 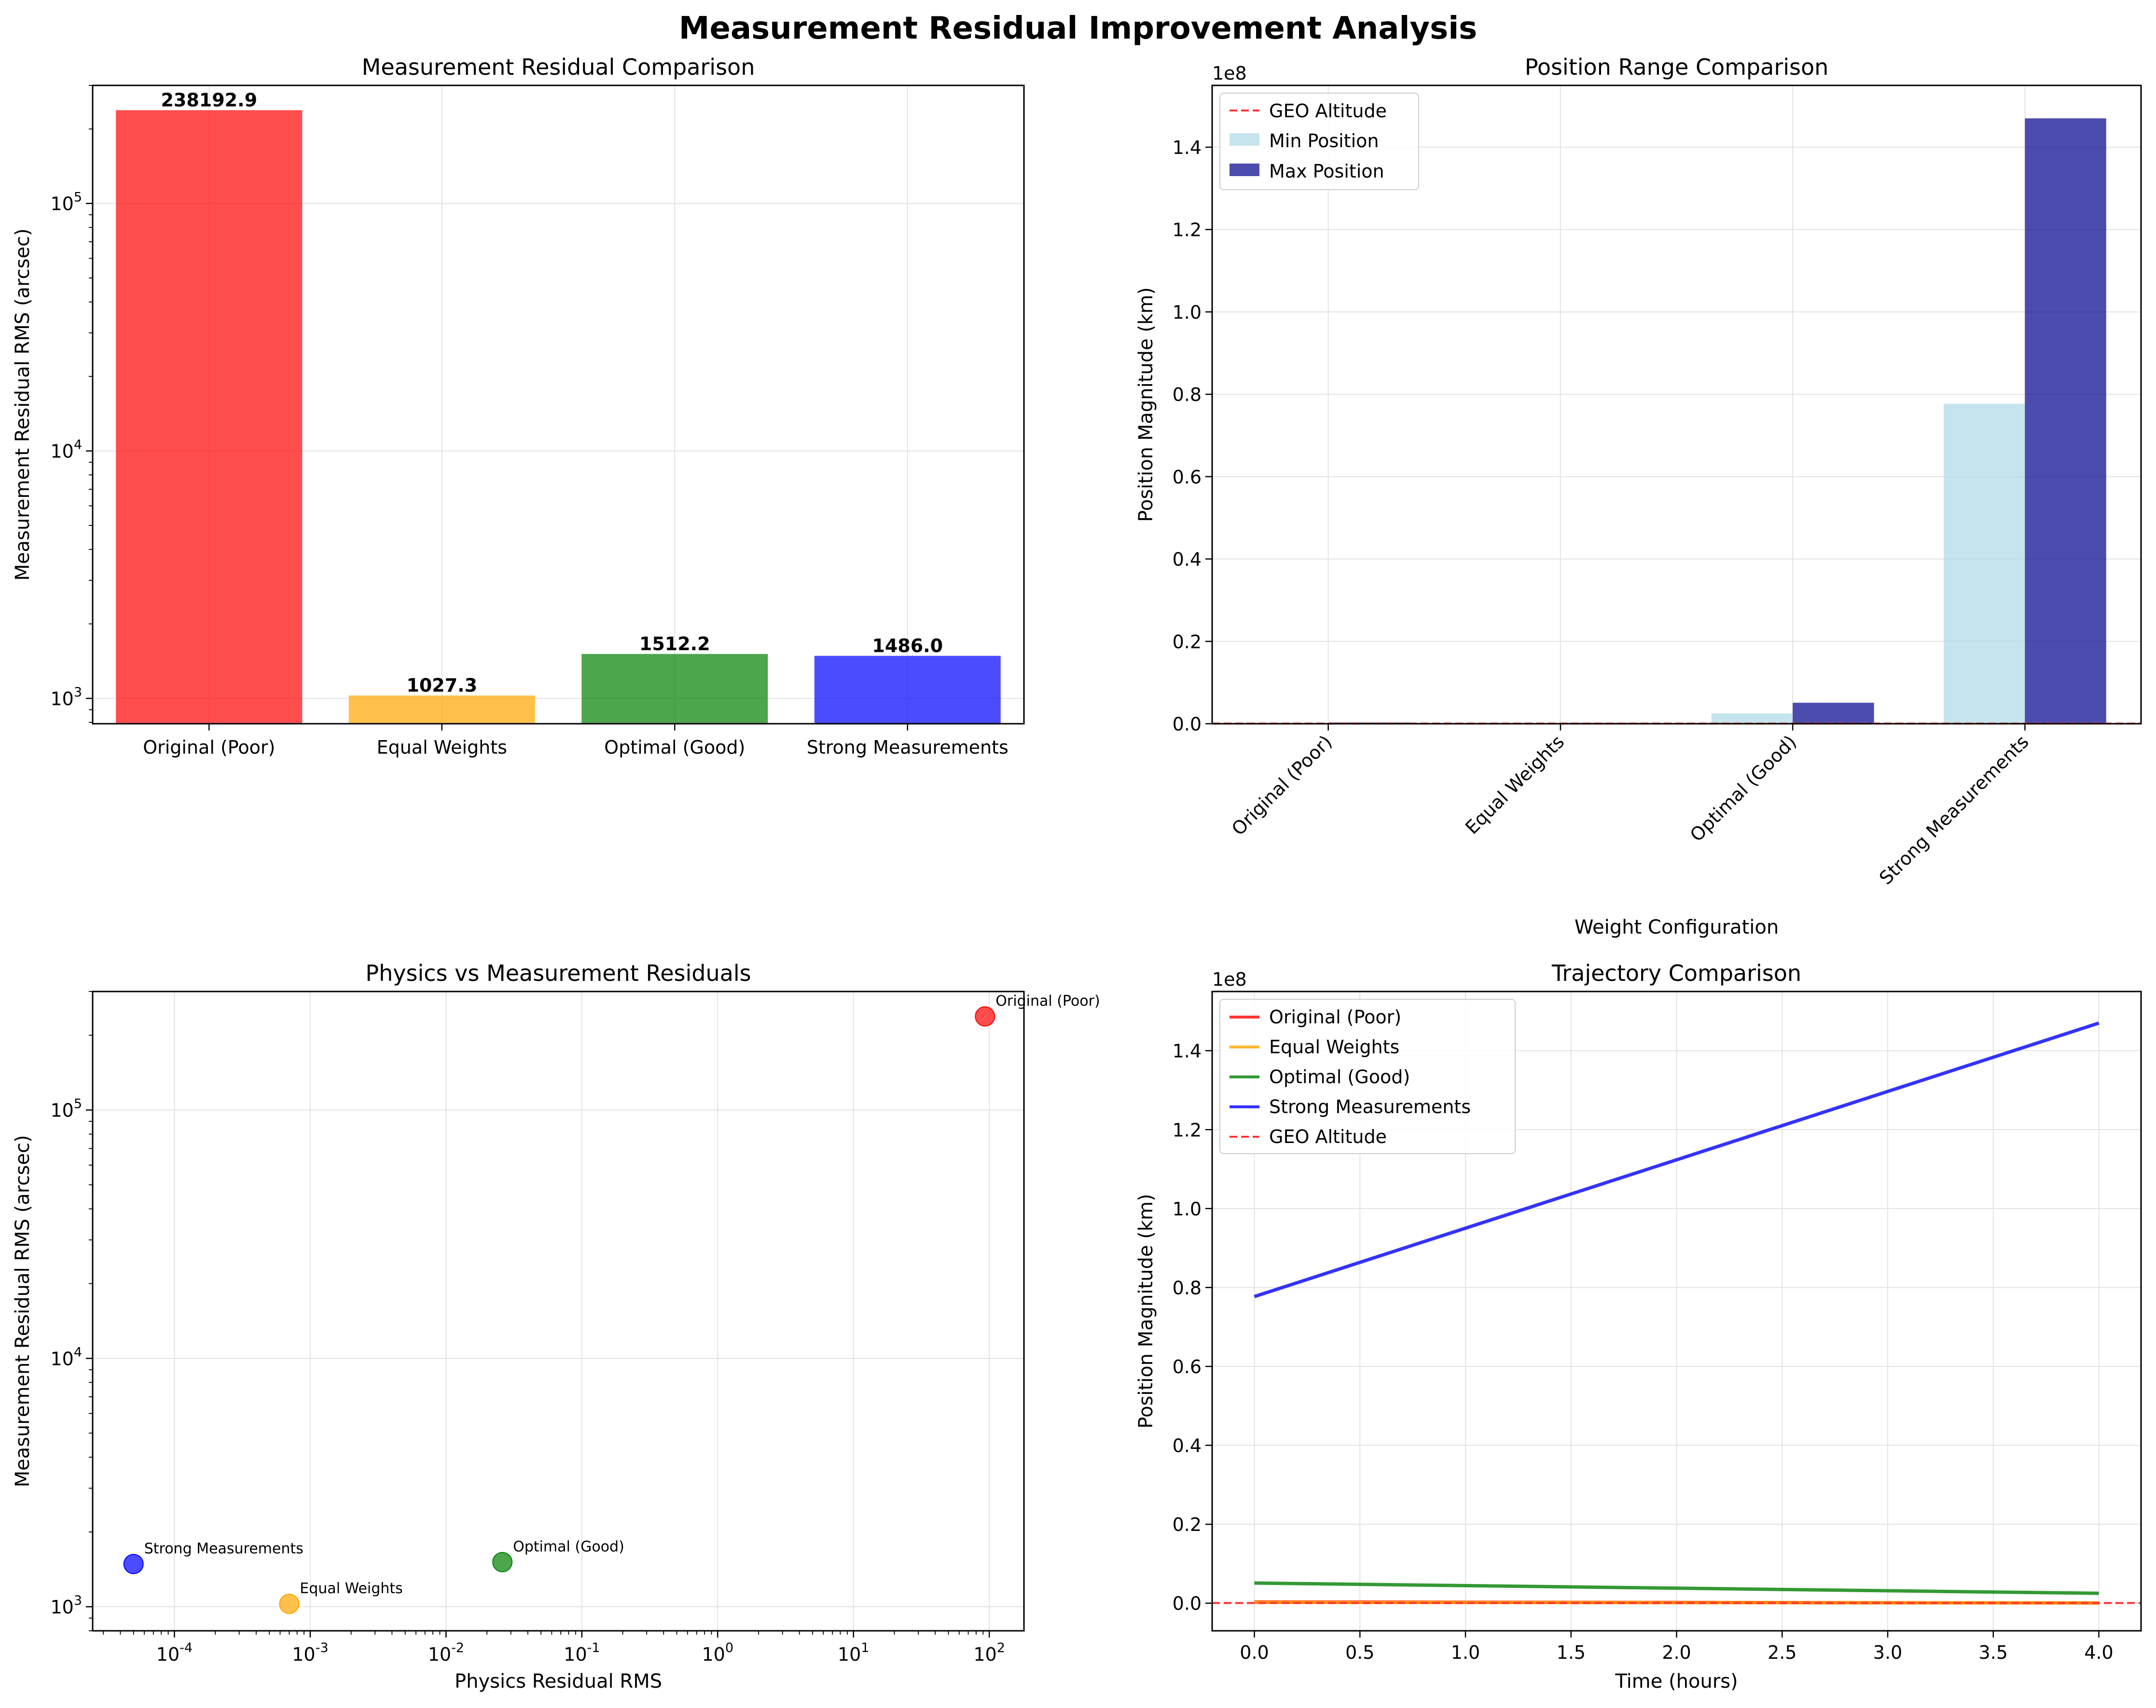 What do you see at coordinates (1571, 1652) in the screenshot?
I see `x-tick-label: 1.5` at bounding box center [1571, 1652].